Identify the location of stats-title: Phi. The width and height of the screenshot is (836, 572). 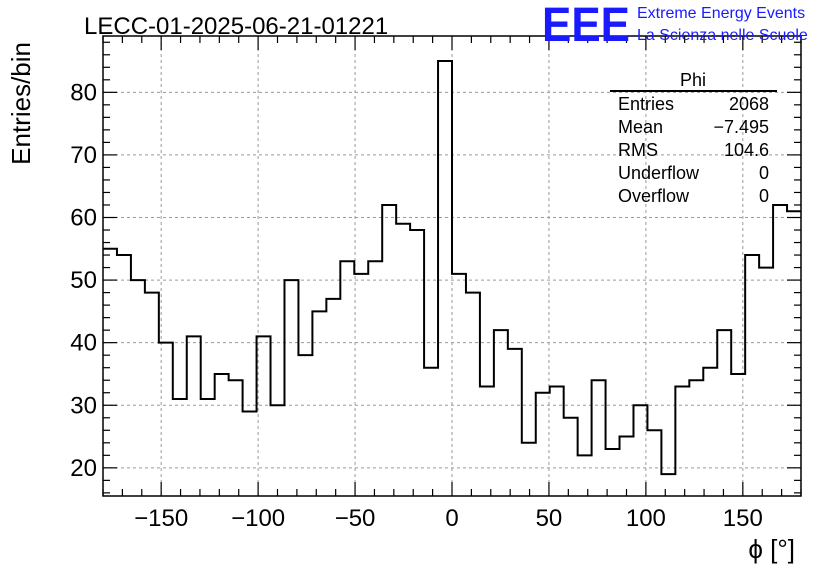
(693, 80).